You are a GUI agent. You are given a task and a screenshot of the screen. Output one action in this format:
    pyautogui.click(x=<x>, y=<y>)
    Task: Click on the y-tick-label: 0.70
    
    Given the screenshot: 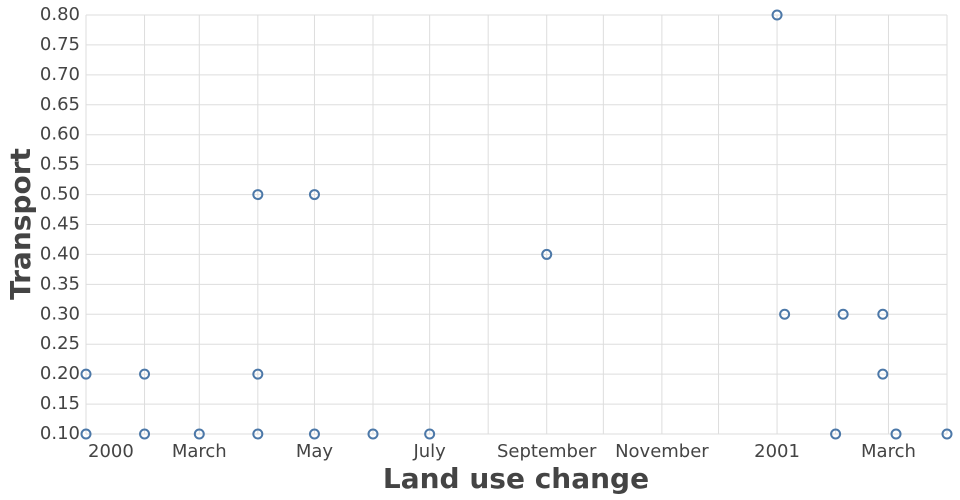 What is the action you would take?
    pyautogui.click(x=60, y=74)
    